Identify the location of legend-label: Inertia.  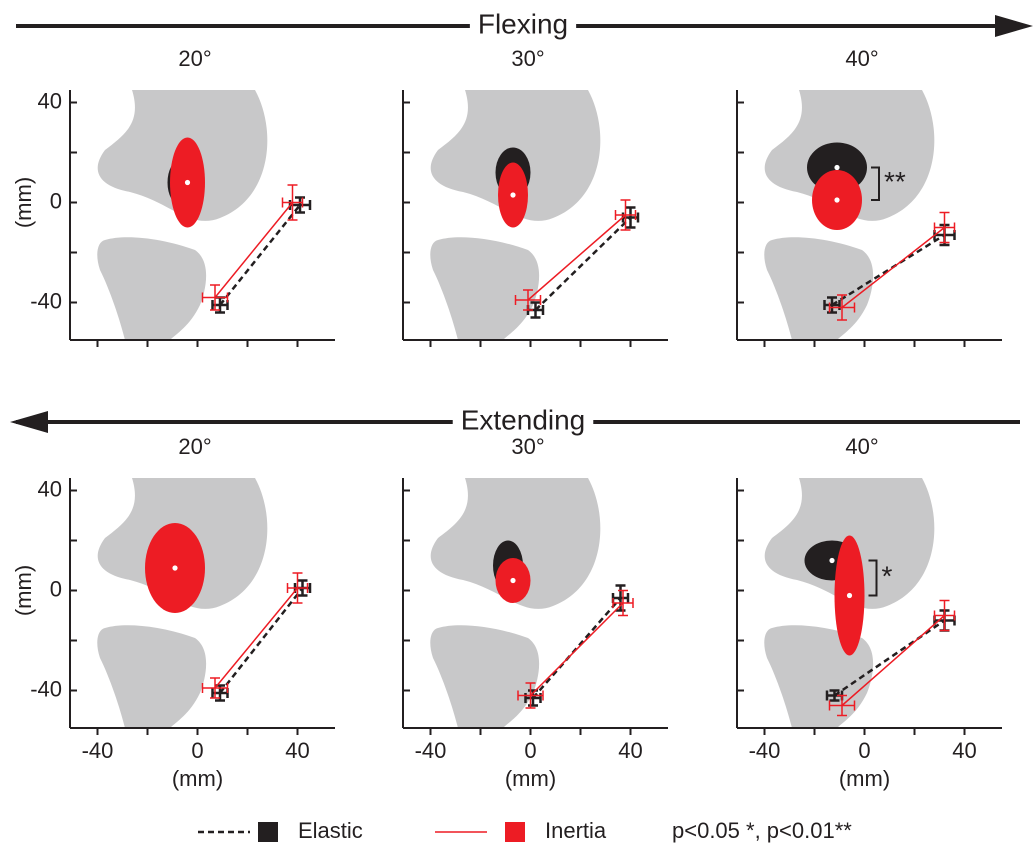
(576, 830).